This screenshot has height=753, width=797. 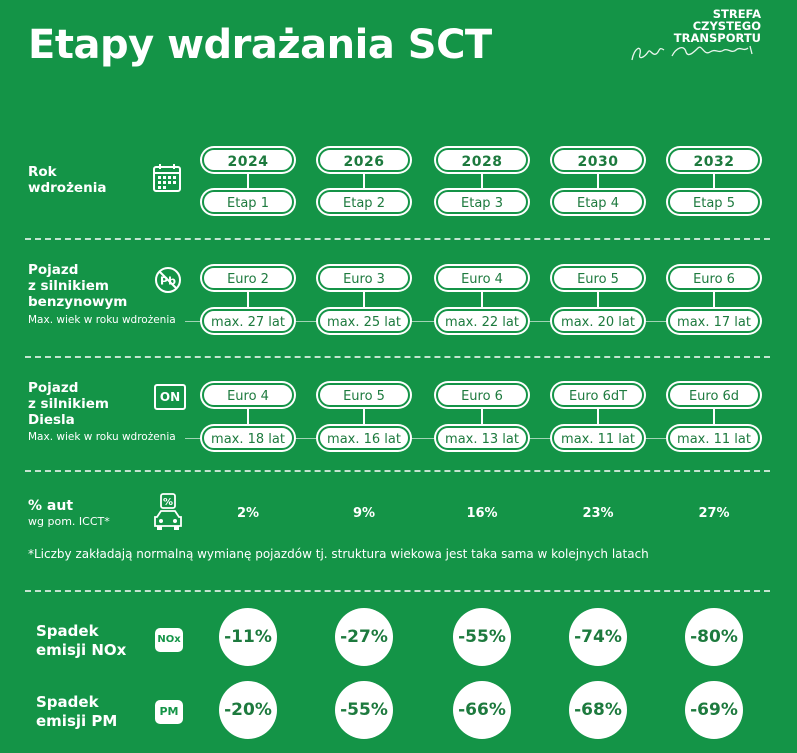 I want to click on stage-pill: Etap 4, so click(x=598, y=202).